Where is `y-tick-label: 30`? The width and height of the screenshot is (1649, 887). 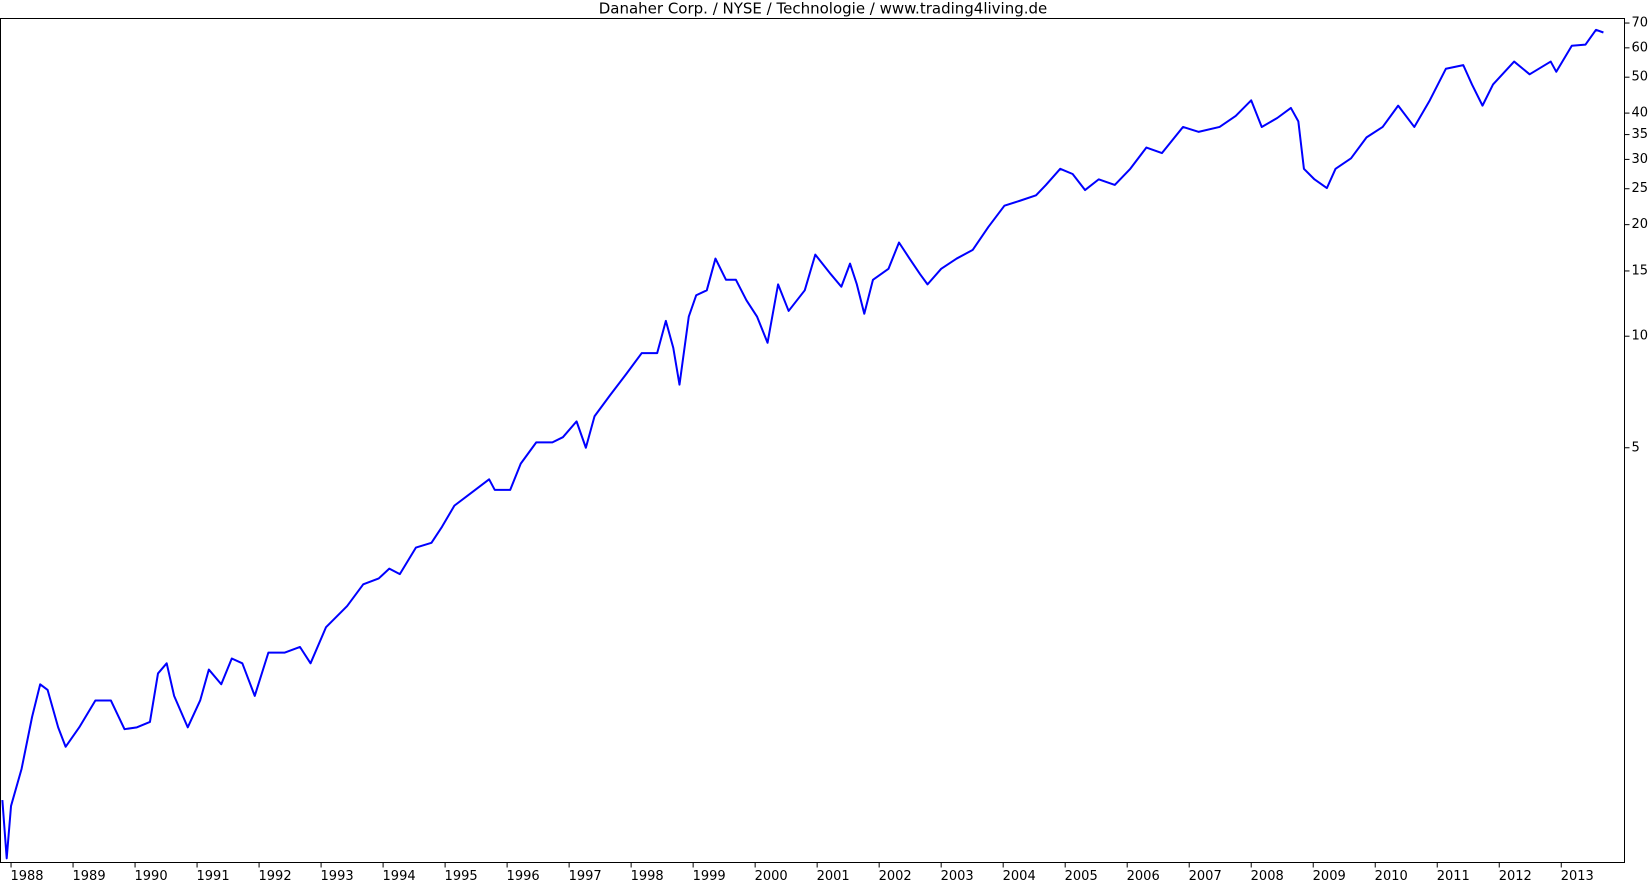 y-tick-label: 30 is located at coordinates (1640, 159).